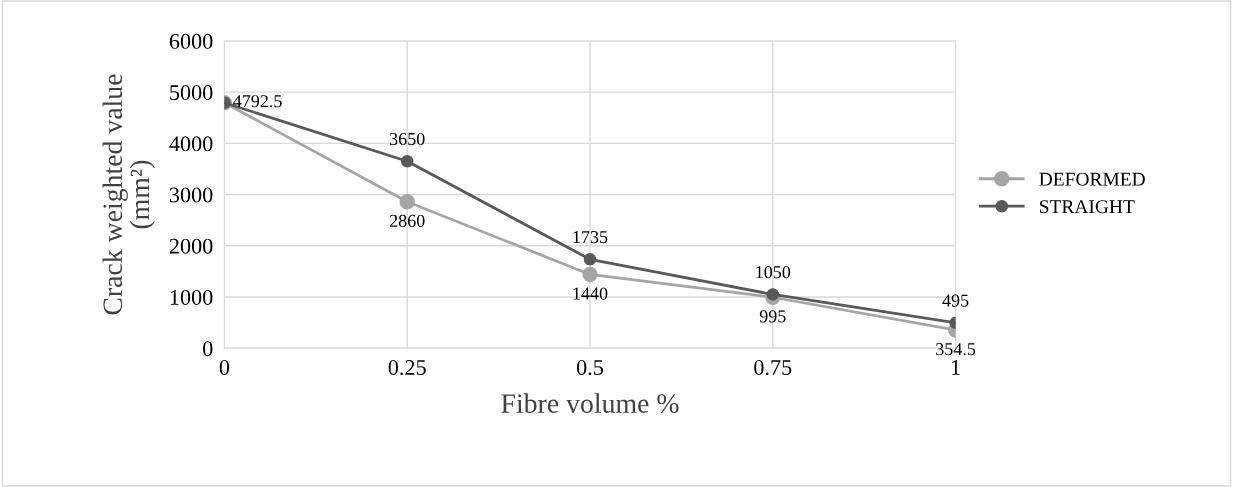 The width and height of the screenshot is (1233, 487). What do you see at coordinates (772, 316) in the screenshot?
I see `data-label: 995` at bounding box center [772, 316].